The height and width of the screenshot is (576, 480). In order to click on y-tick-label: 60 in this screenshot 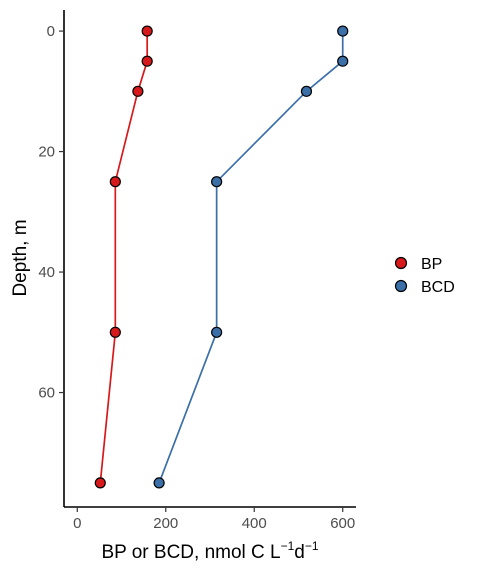, I will do `click(46, 393)`.